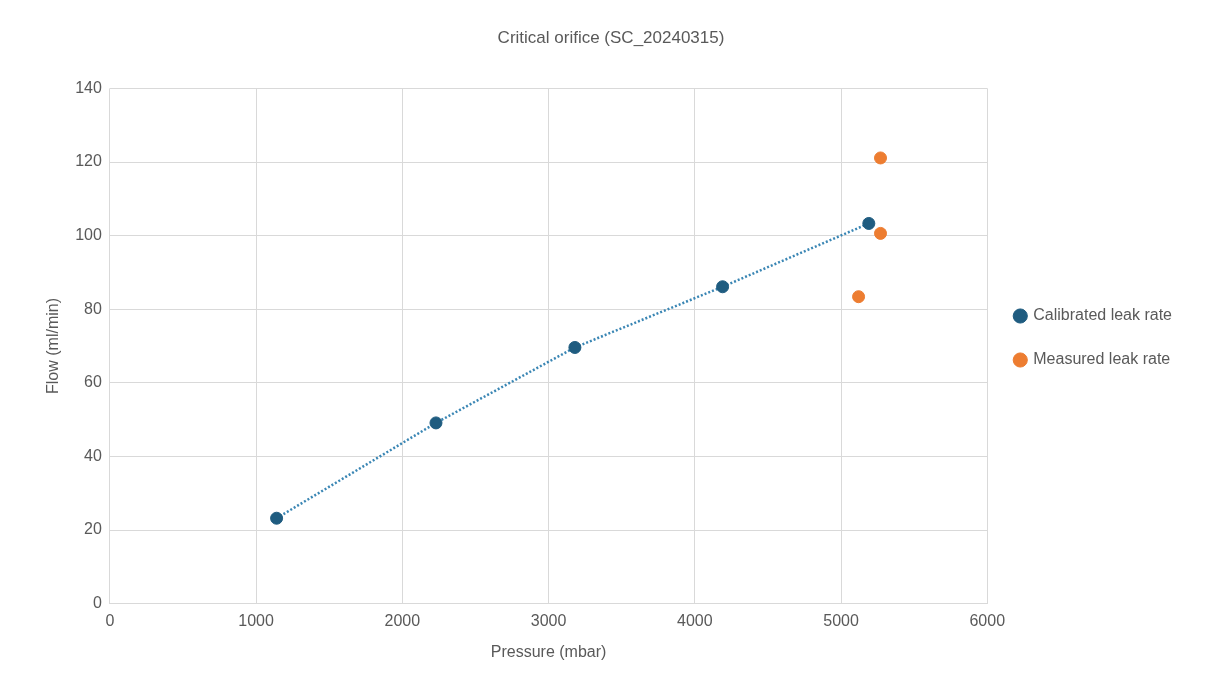 The image size is (1212, 686). What do you see at coordinates (93, 382) in the screenshot?
I see `y-tick-label: 60` at bounding box center [93, 382].